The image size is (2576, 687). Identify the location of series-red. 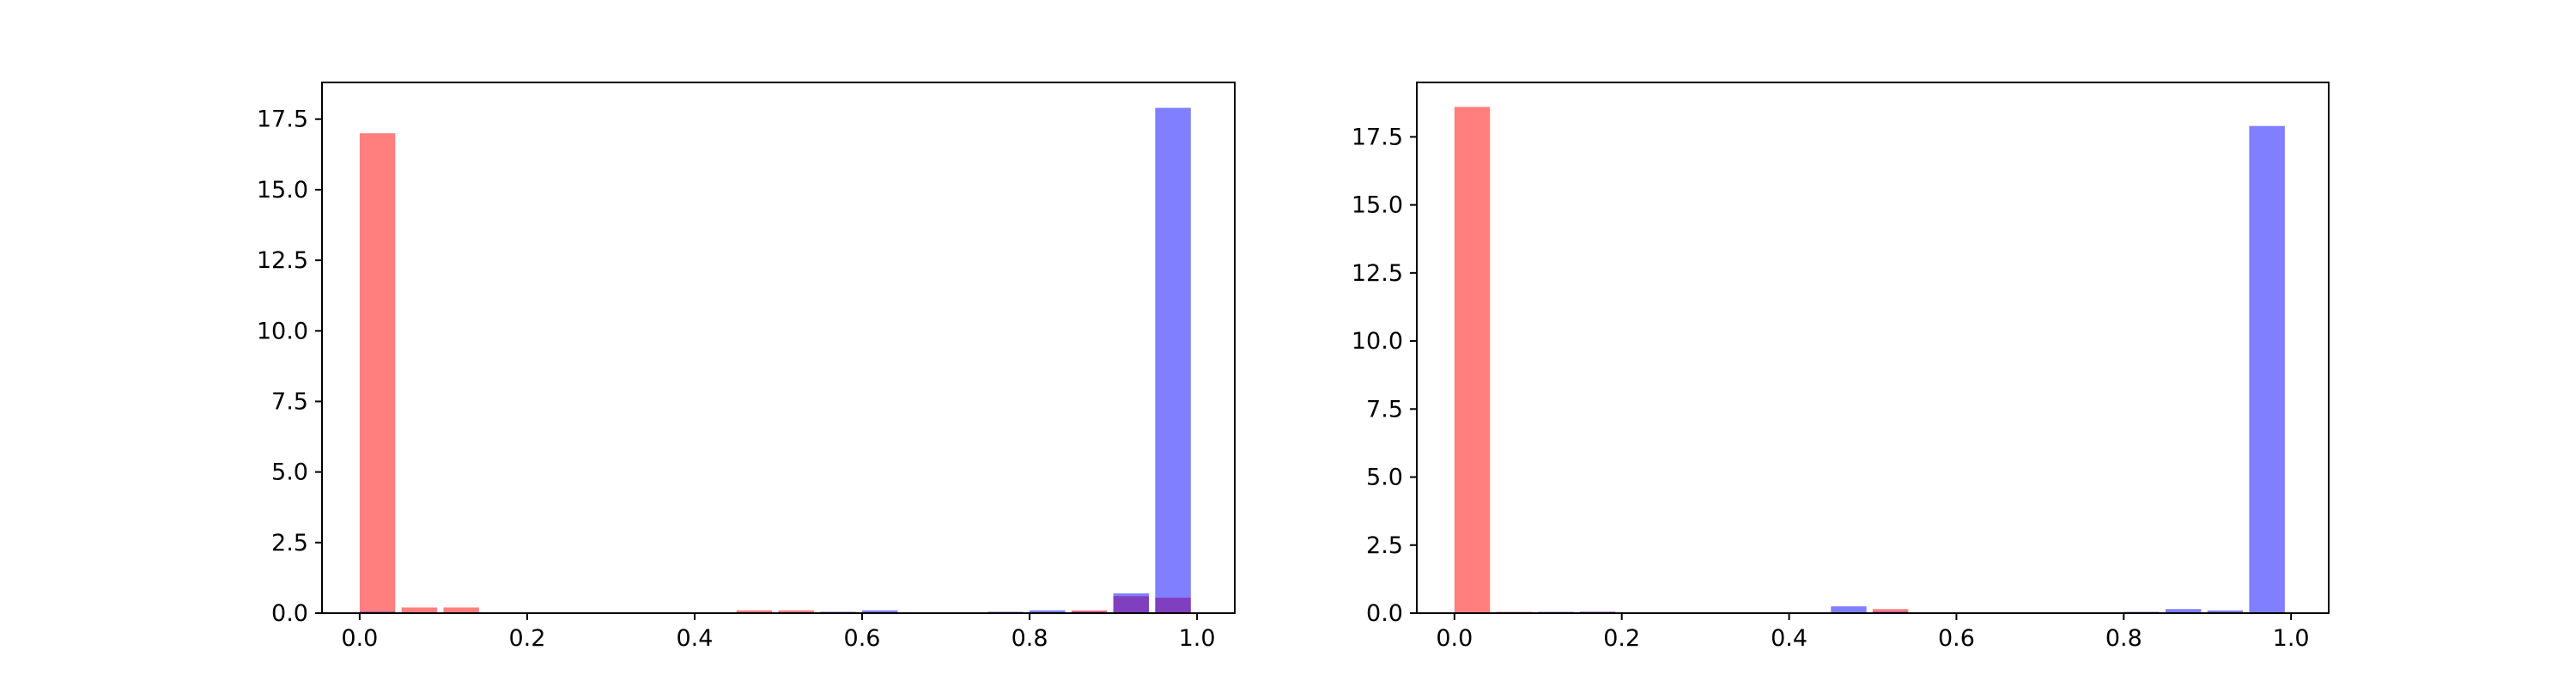
(1682, 359).